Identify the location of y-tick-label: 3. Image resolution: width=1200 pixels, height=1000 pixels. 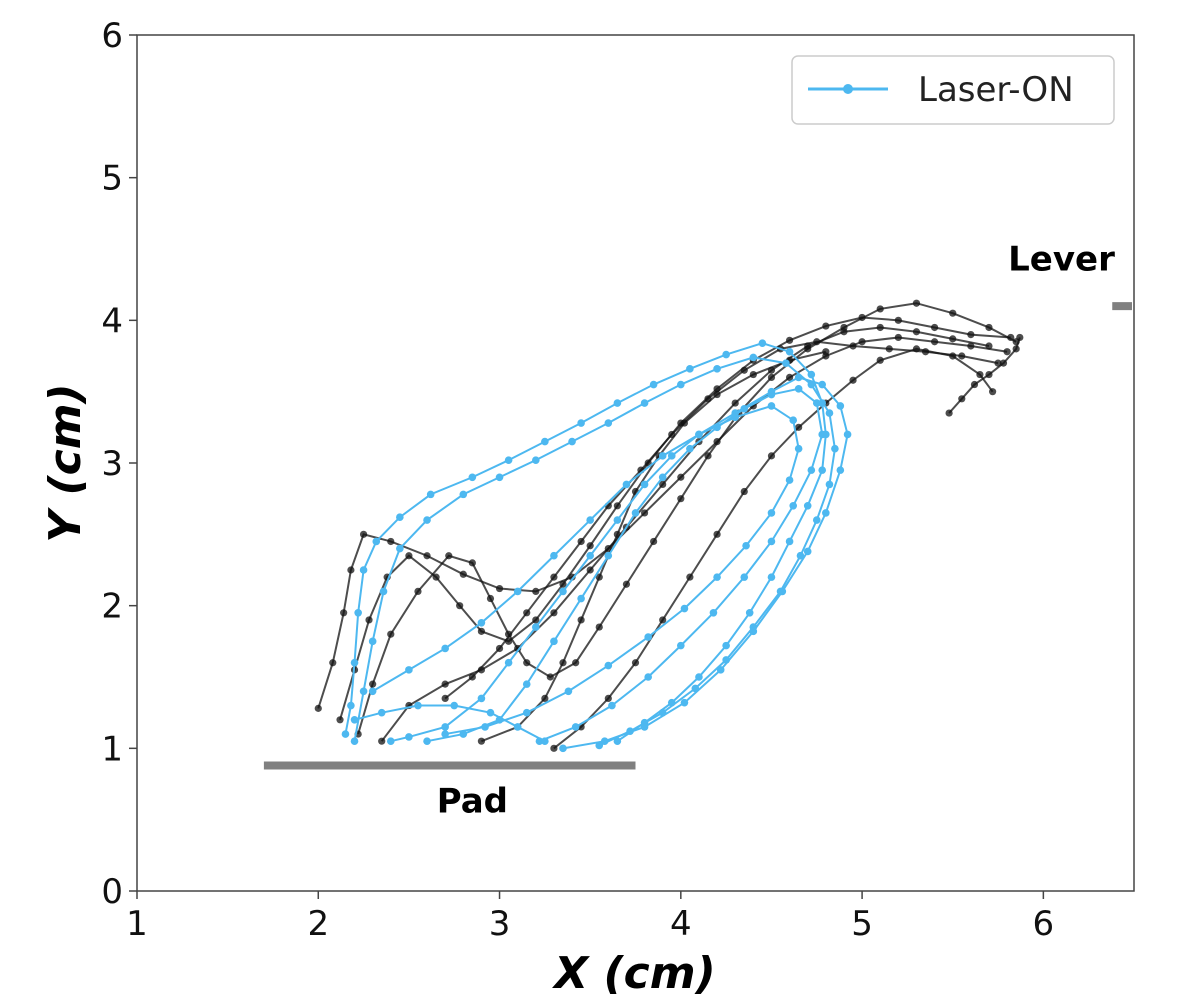
(112, 464).